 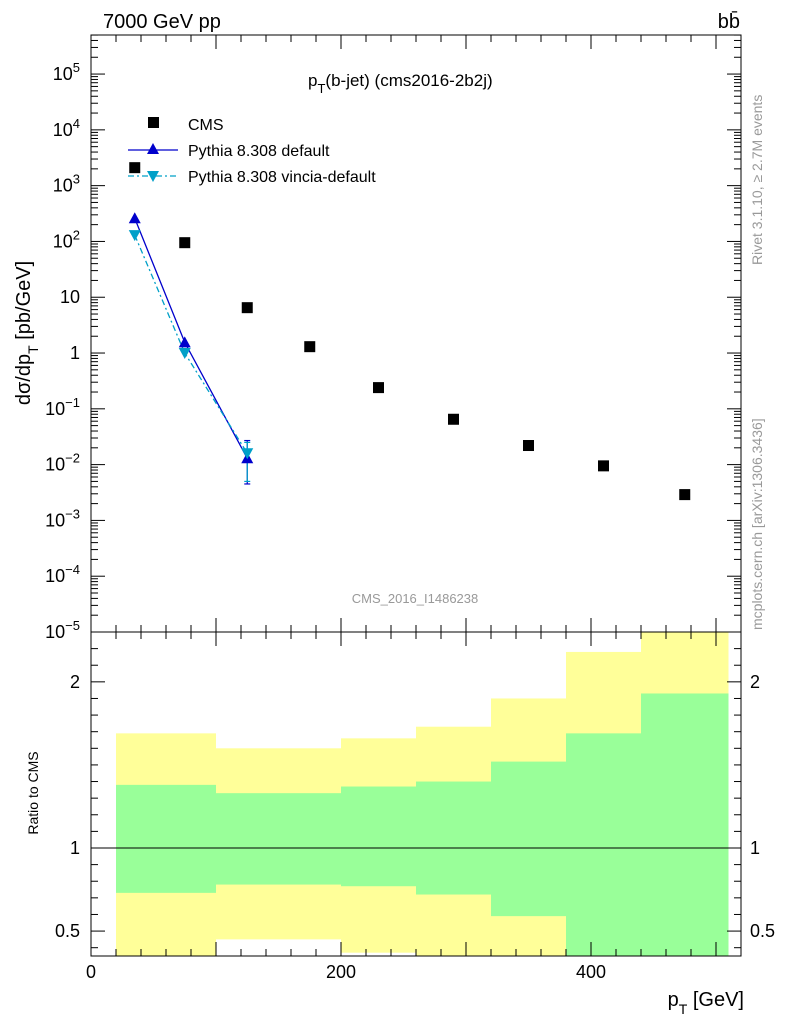 What do you see at coordinates (259, 151) in the screenshot?
I see `legend-label-pythia-default: Pythia 8.308 default` at bounding box center [259, 151].